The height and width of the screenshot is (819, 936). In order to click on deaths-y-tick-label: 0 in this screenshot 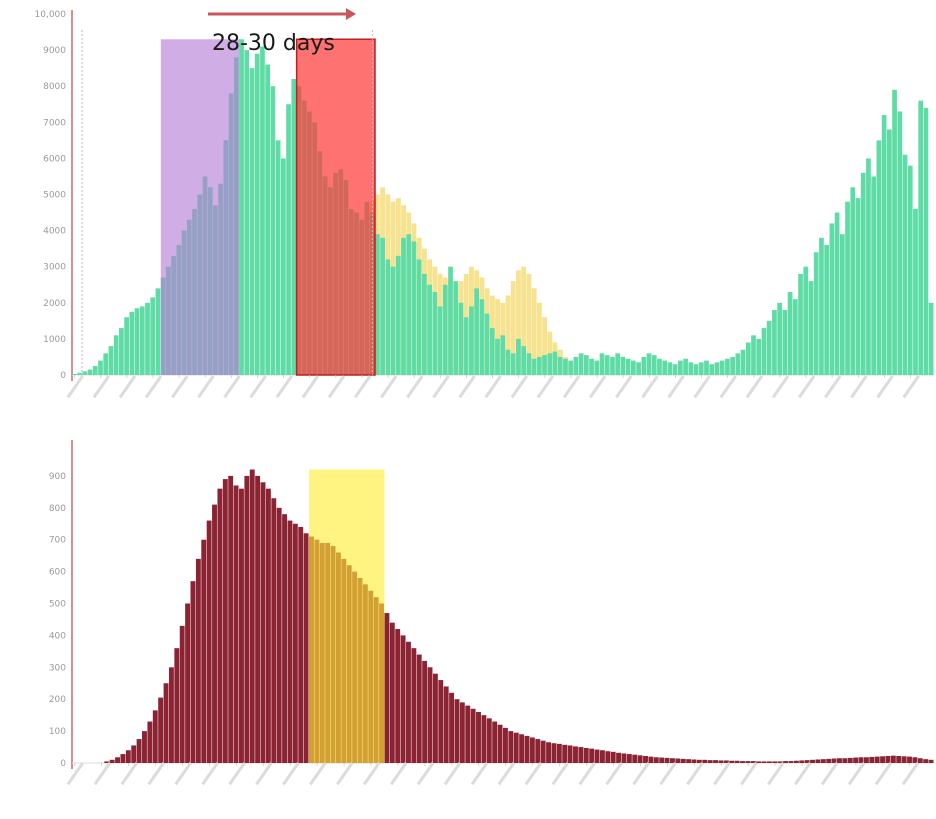, I will do `click(63, 764)`.